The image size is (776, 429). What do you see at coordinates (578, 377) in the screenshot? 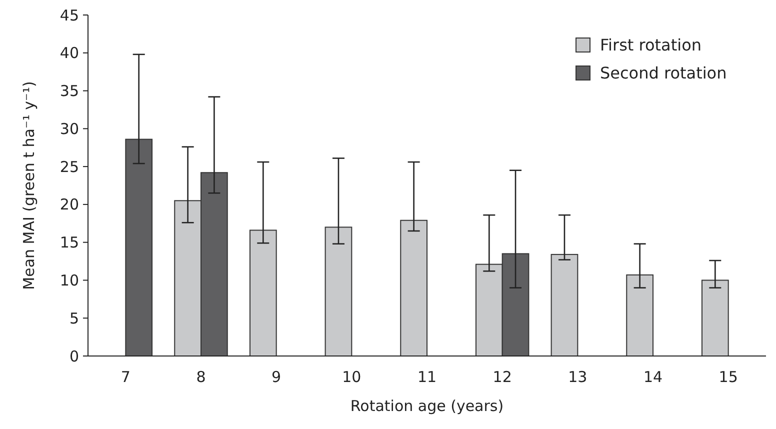
I see `x-tick-label: 13` at bounding box center [578, 377].